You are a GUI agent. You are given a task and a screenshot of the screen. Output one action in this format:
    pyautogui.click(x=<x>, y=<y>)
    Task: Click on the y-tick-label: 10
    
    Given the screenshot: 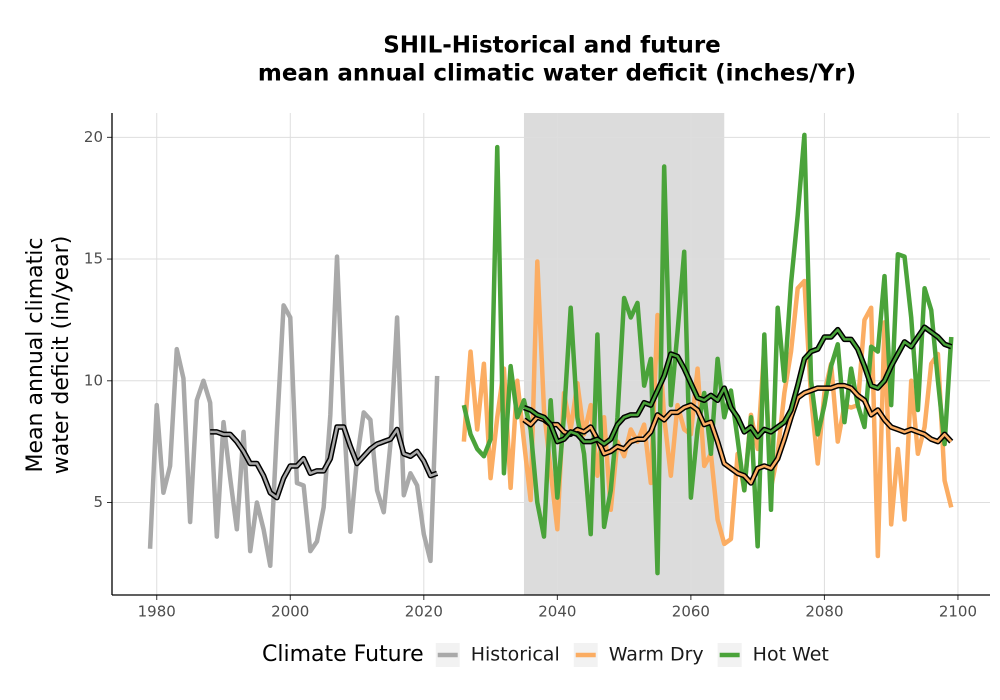 What is the action you would take?
    pyautogui.click(x=93, y=380)
    